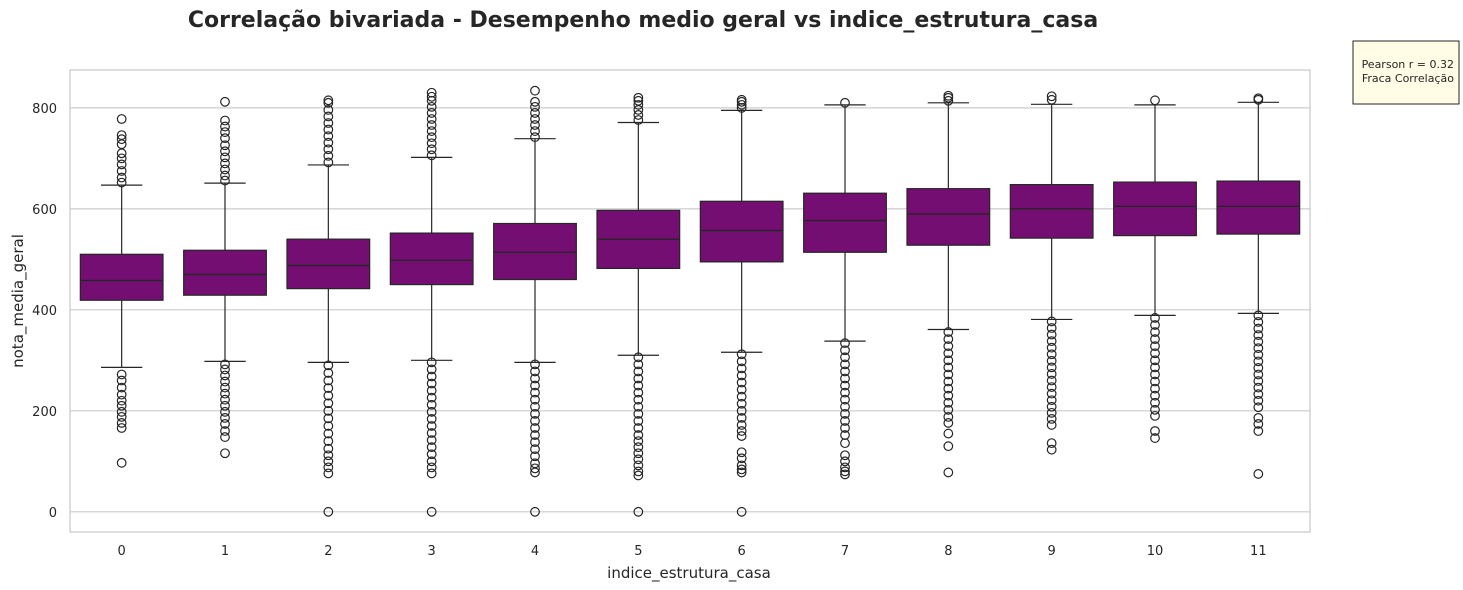 The image size is (1463, 590). Describe the element at coordinates (1406, 72) in the screenshot. I see `pearson-annotation: Pearson r = 0.32 Fraca Correlação` at that location.